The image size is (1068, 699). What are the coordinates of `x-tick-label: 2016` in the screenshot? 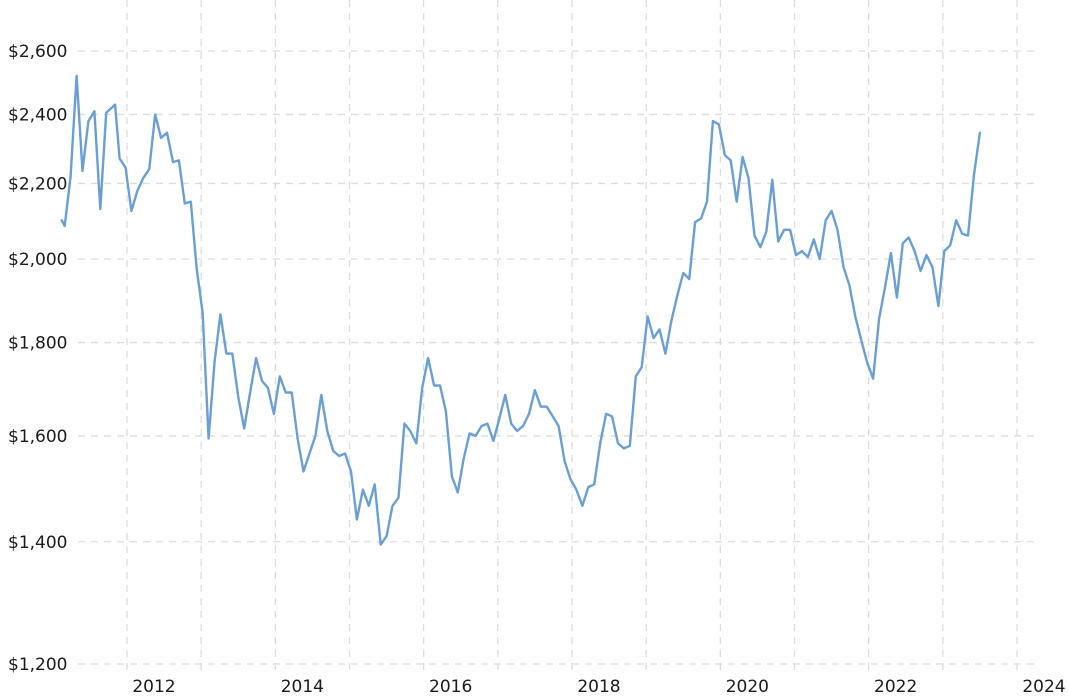 It's located at (450, 687).